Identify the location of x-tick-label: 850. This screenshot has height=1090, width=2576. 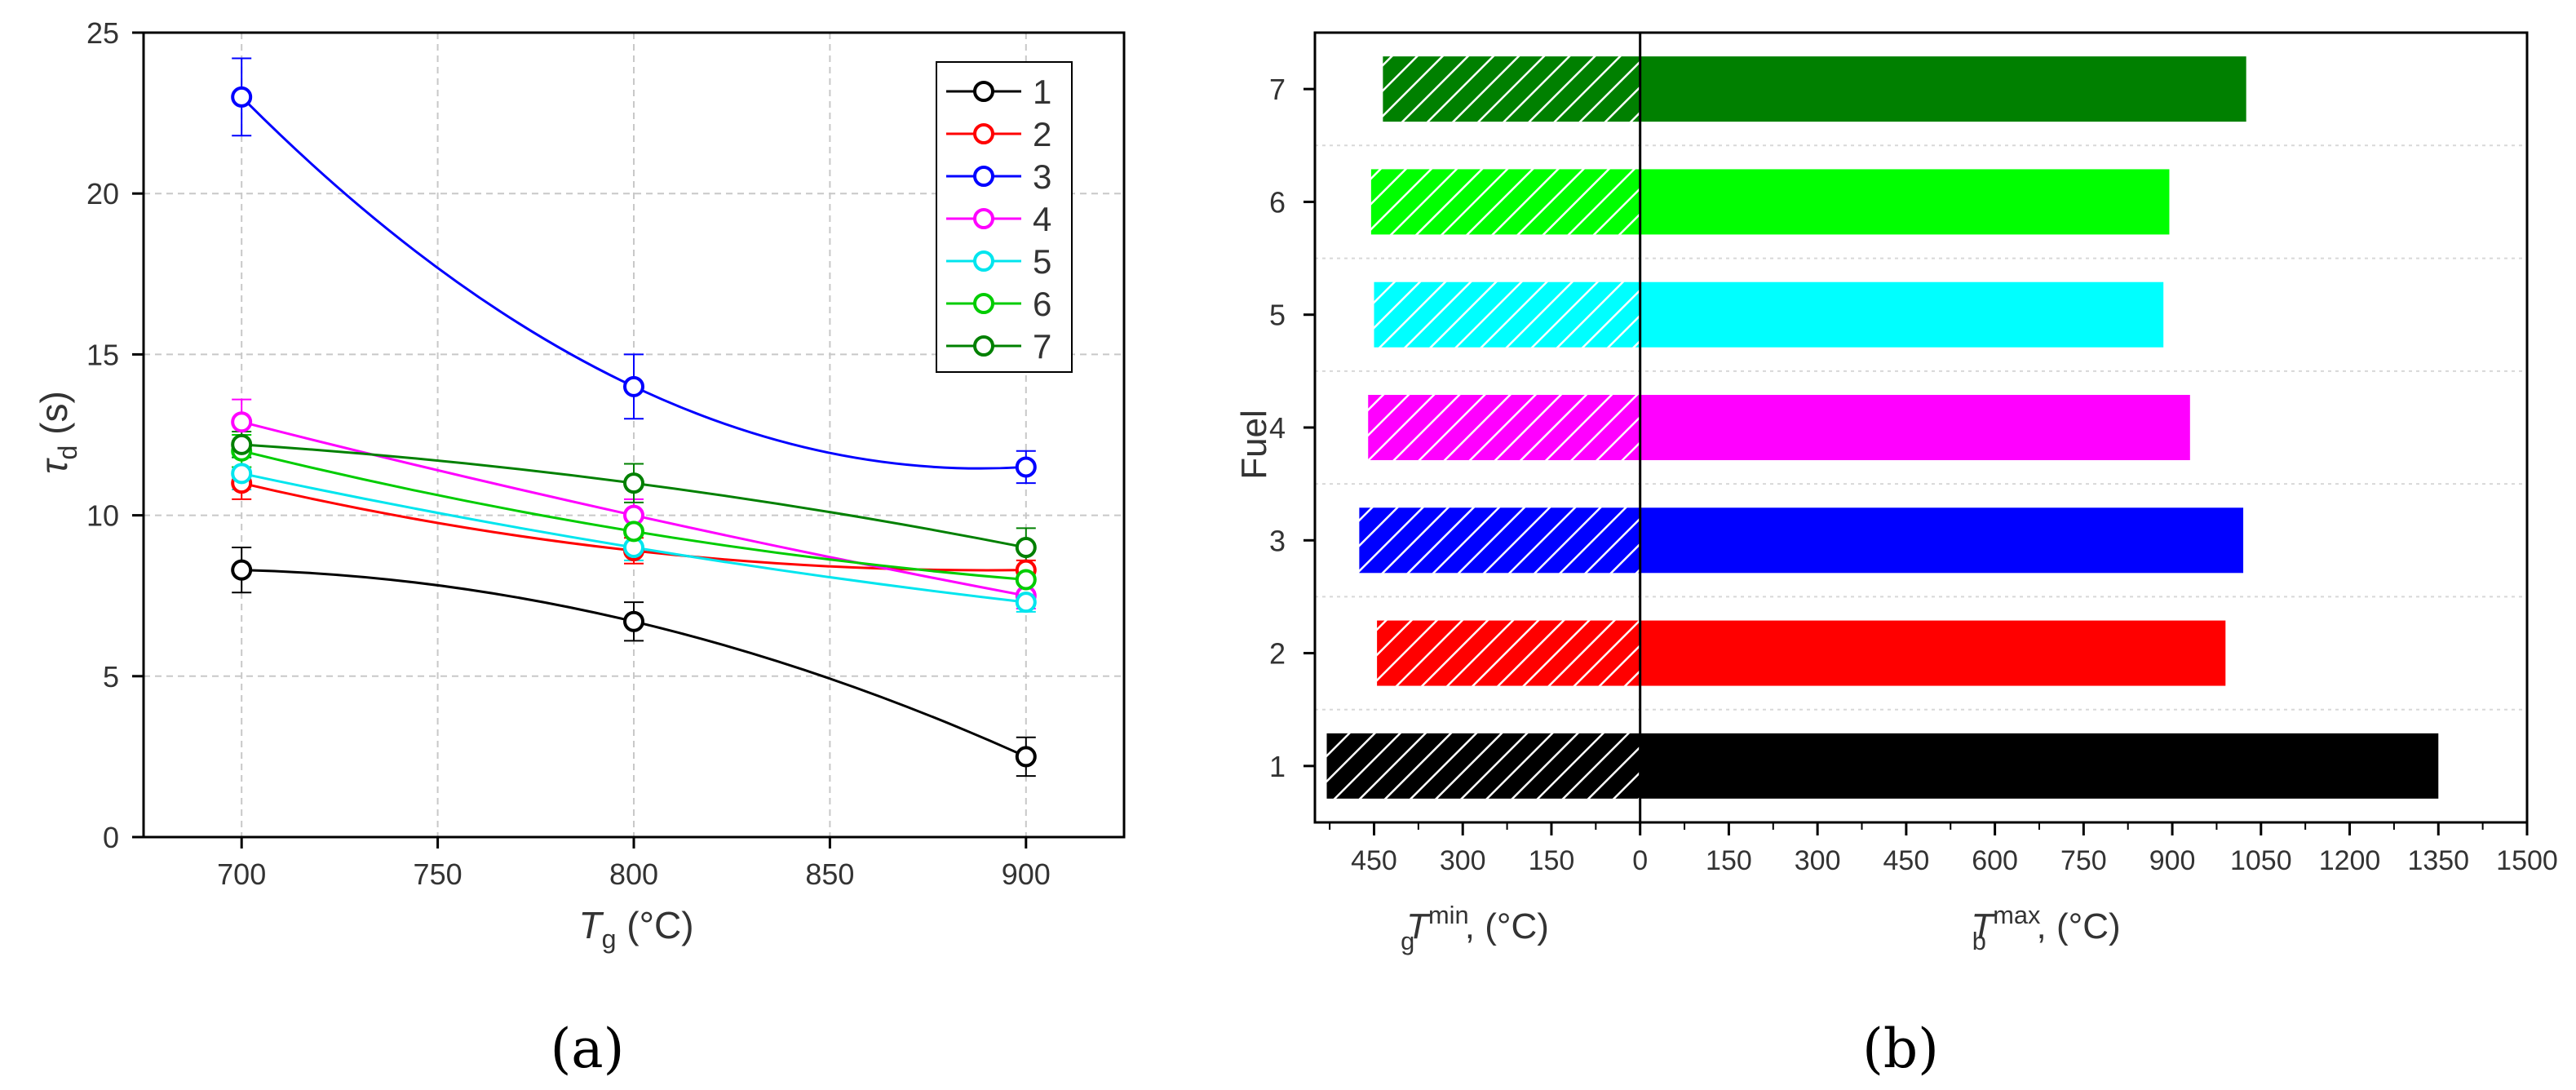
(829, 874).